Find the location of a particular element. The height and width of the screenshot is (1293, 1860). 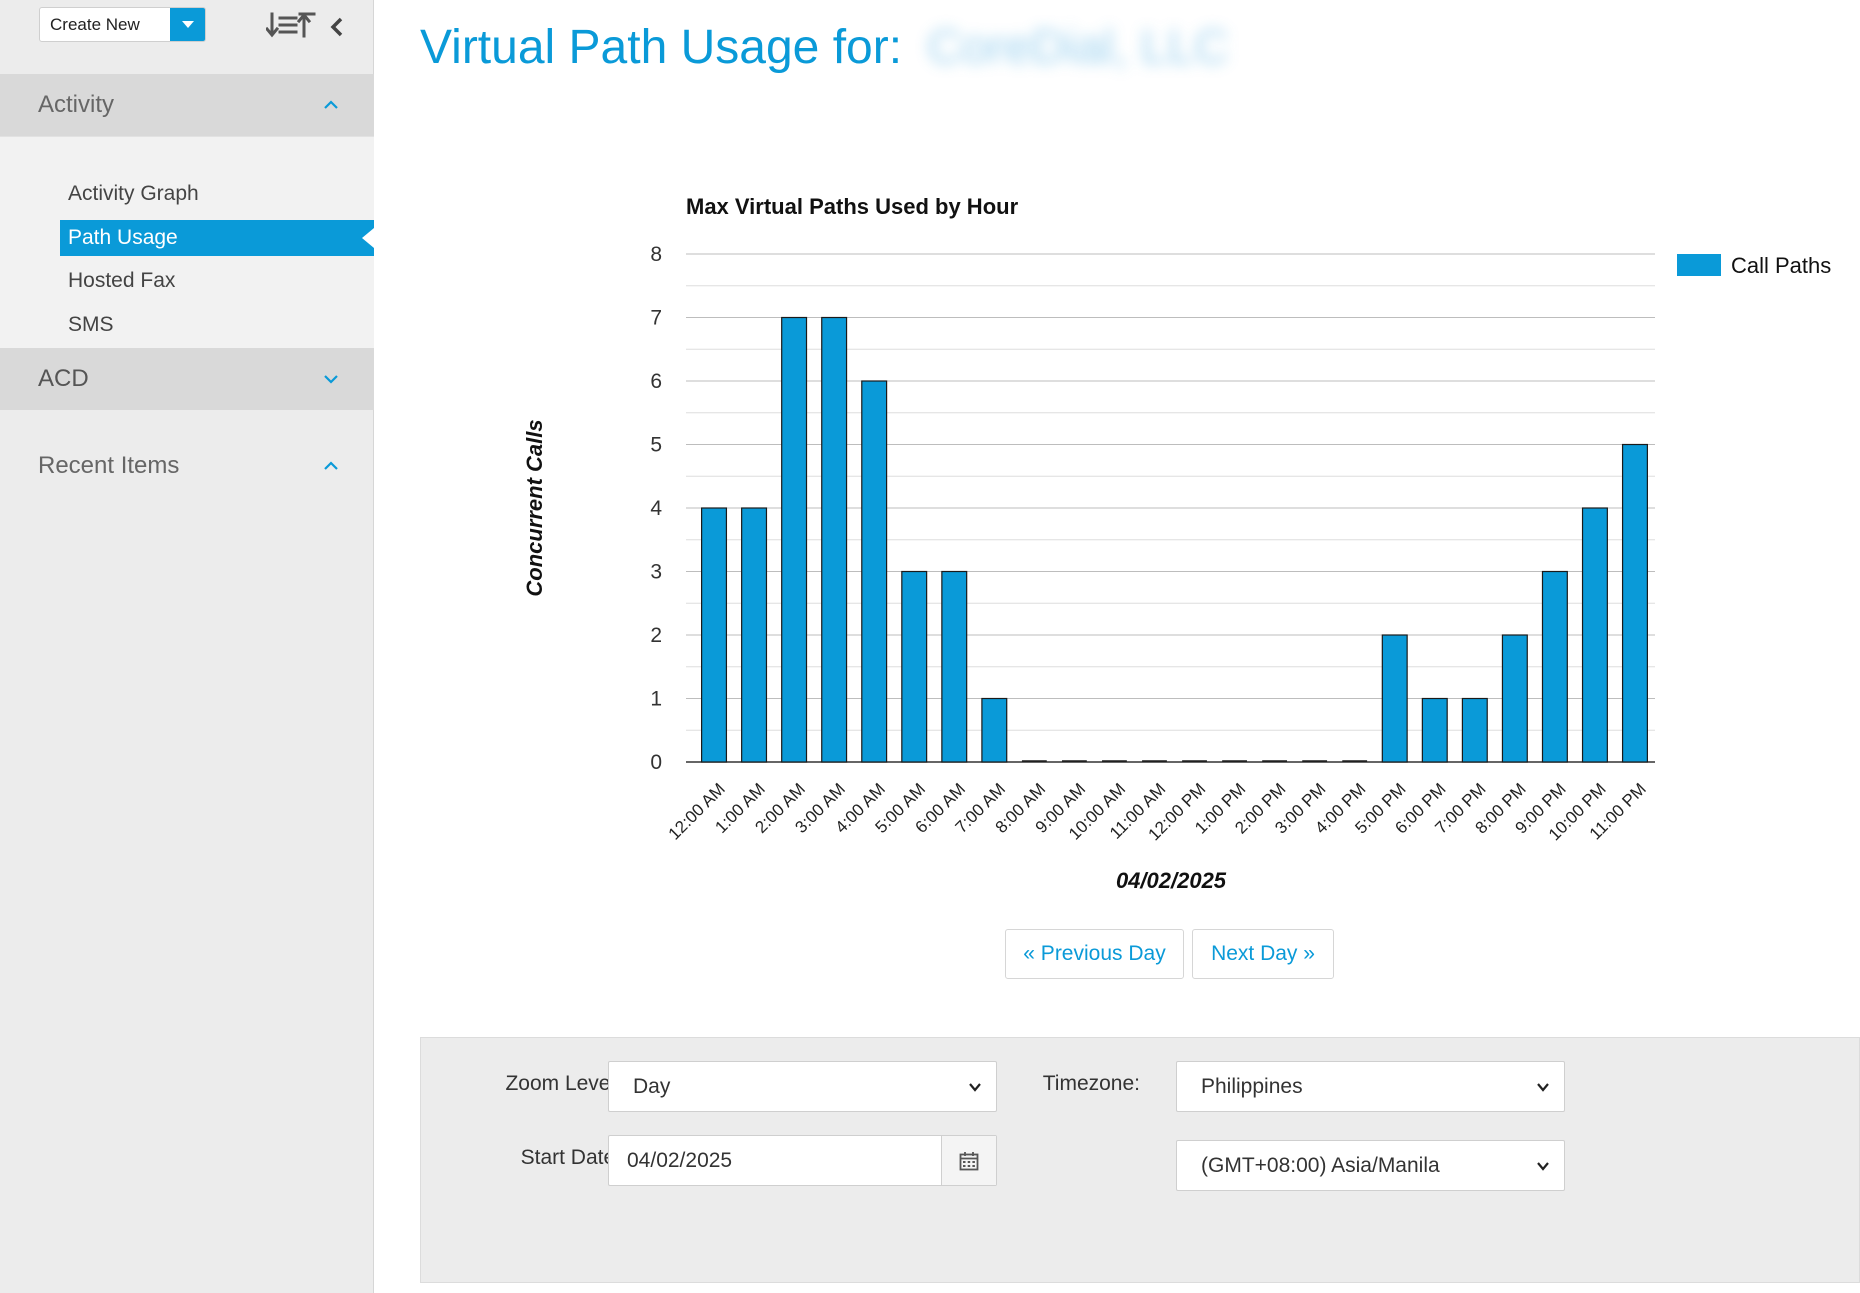

sidebar-item-label: Hosted Fax is located at coordinates (122, 280).